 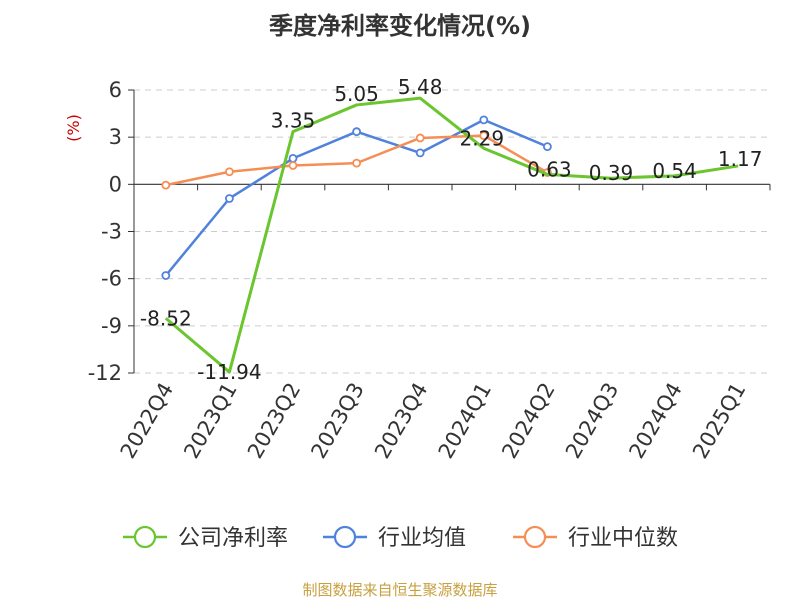 What do you see at coordinates (719, 421) in the screenshot?
I see `x-tick-label: 2025Q1` at bounding box center [719, 421].